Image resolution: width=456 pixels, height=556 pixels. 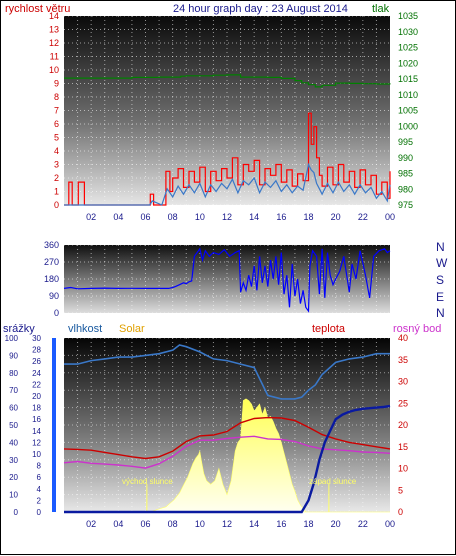 I want to click on humidity-y-tick-label: 80, so click(x=13, y=373).